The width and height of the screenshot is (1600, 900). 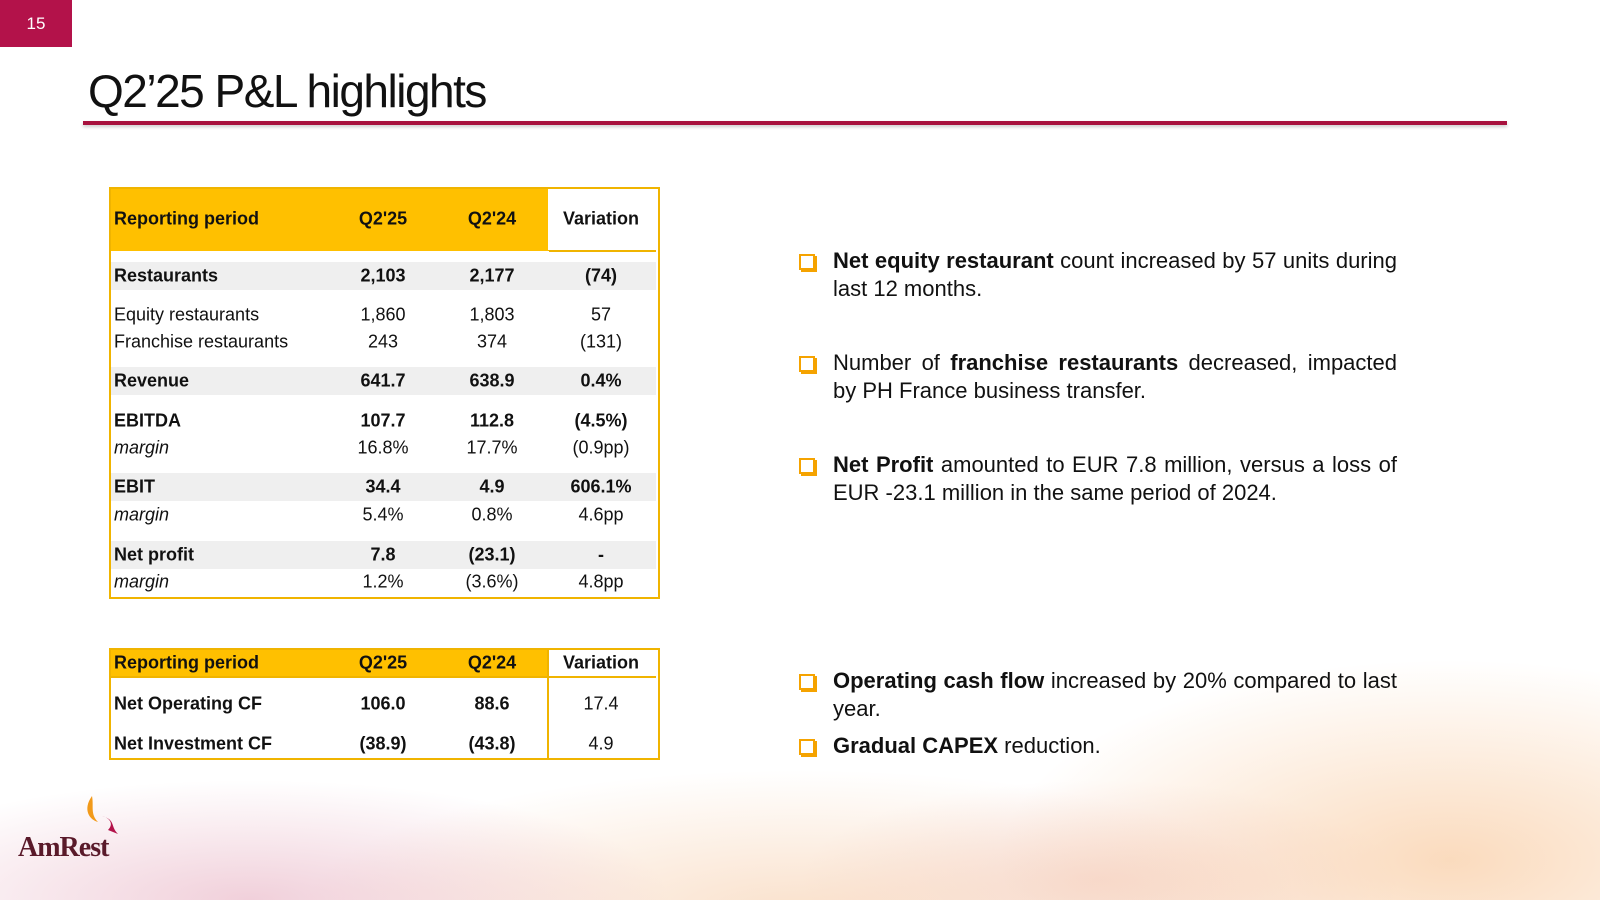 What do you see at coordinates (492, 703) in the screenshot?
I see `table-cell: 88.6` at bounding box center [492, 703].